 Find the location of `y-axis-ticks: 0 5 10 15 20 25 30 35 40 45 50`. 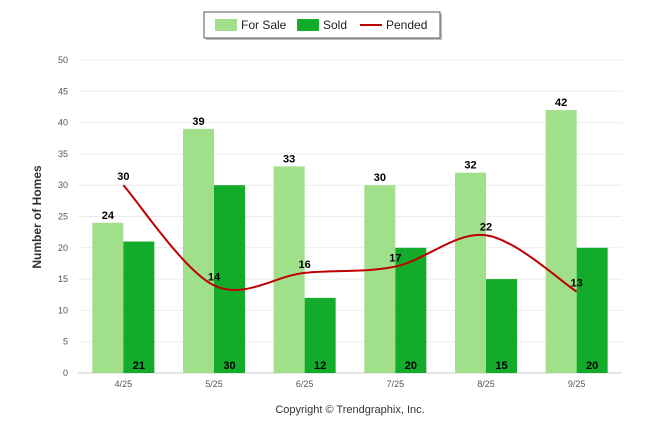

y-axis-ticks: 0 5 10 15 20 25 30 35 40 45 50 is located at coordinates (63, 216).